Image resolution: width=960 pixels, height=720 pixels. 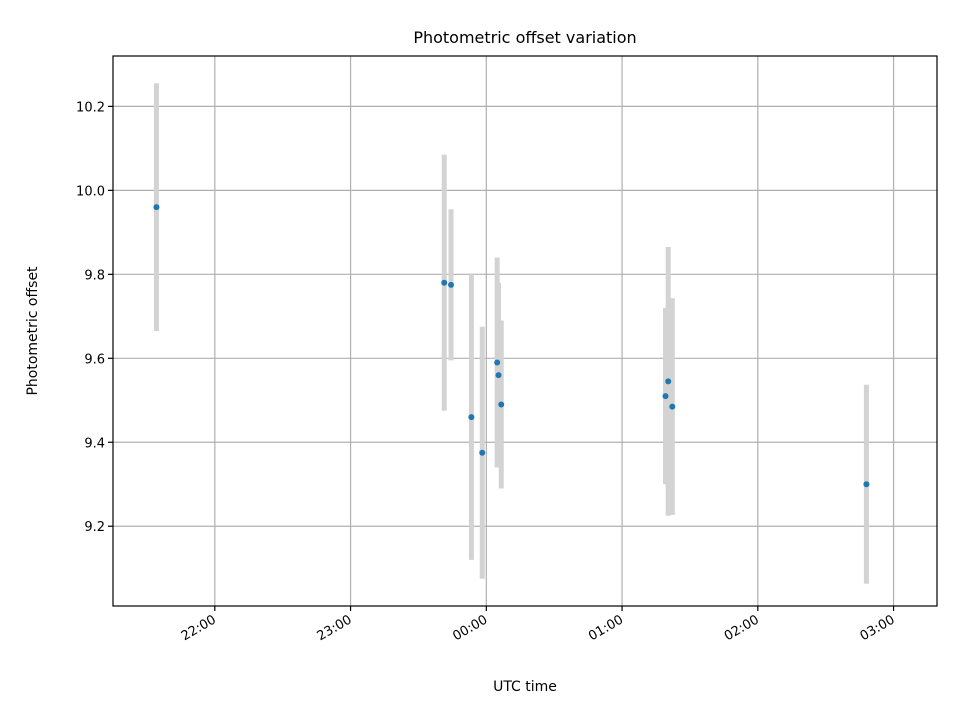 What do you see at coordinates (470, 628) in the screenshot?
I see `x-tick-label: 00:00` at bounding box center [470, 628].